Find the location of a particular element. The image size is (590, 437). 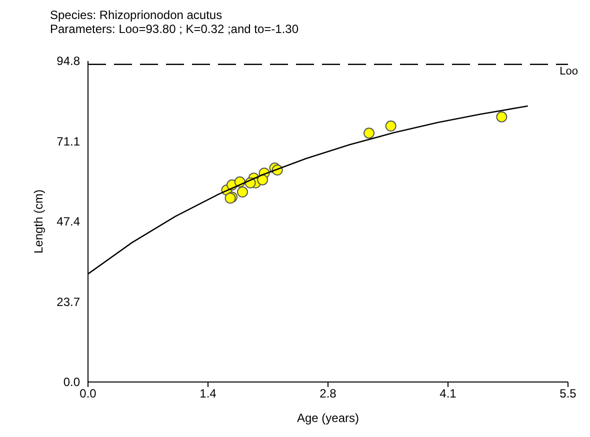

y-tick-label: 47.4 is located at coordinates (68, 221).